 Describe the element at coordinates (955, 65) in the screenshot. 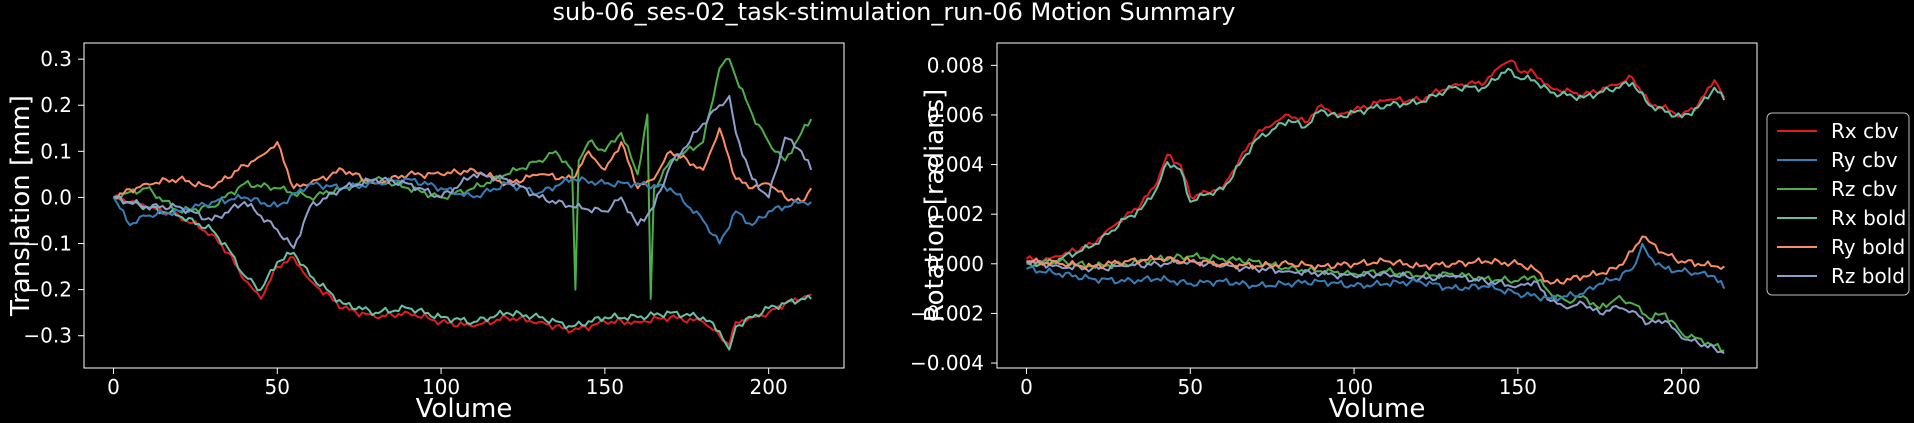

I see `y-tick-label: 0.008` at that location.